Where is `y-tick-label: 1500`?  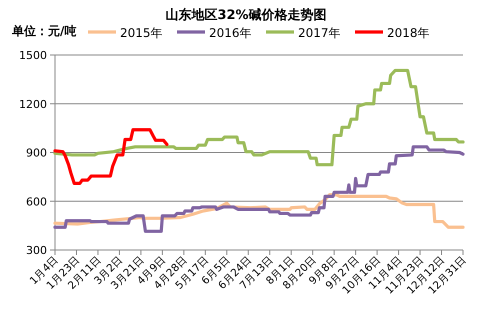
y-tick-label: 1500 is located at coordinates (33, 55).